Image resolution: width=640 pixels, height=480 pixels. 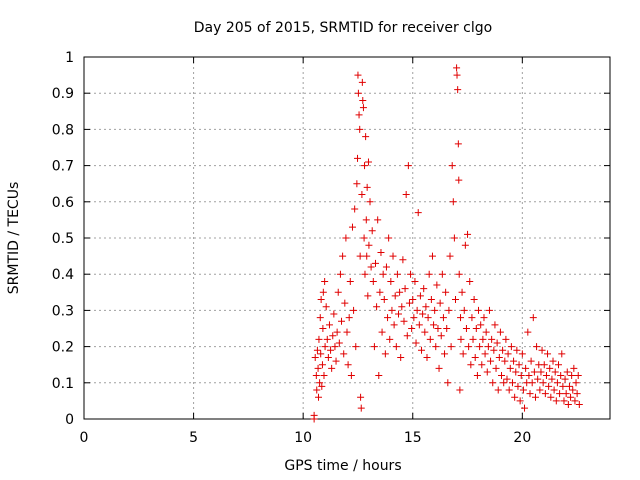 I want to click on y-tick-label: 0.5, so click(x=63, y=239).